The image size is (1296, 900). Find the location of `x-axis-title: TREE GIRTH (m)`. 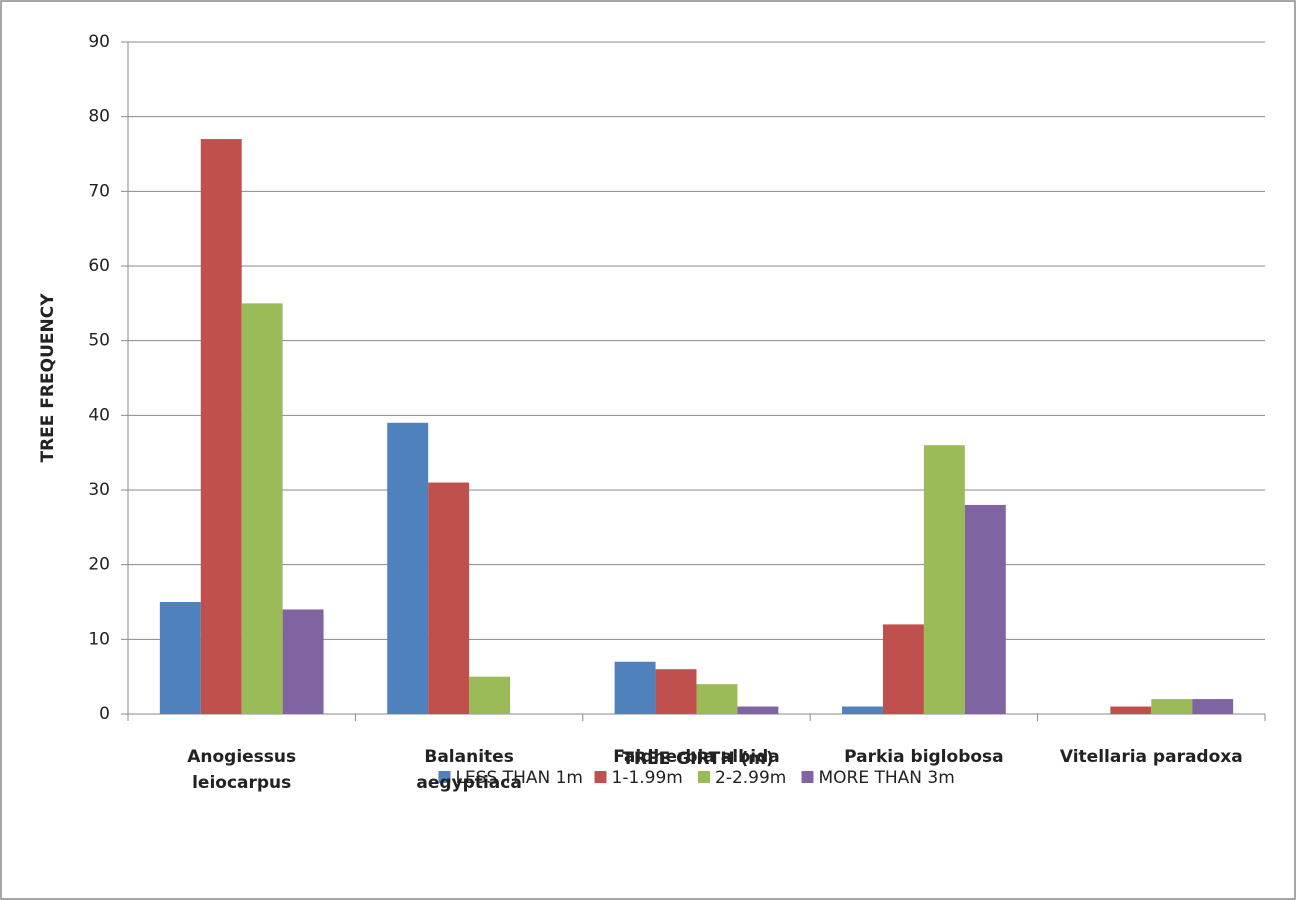

x-axis-title: TREE GIRTH (m) is located at coordinates (697, 759).